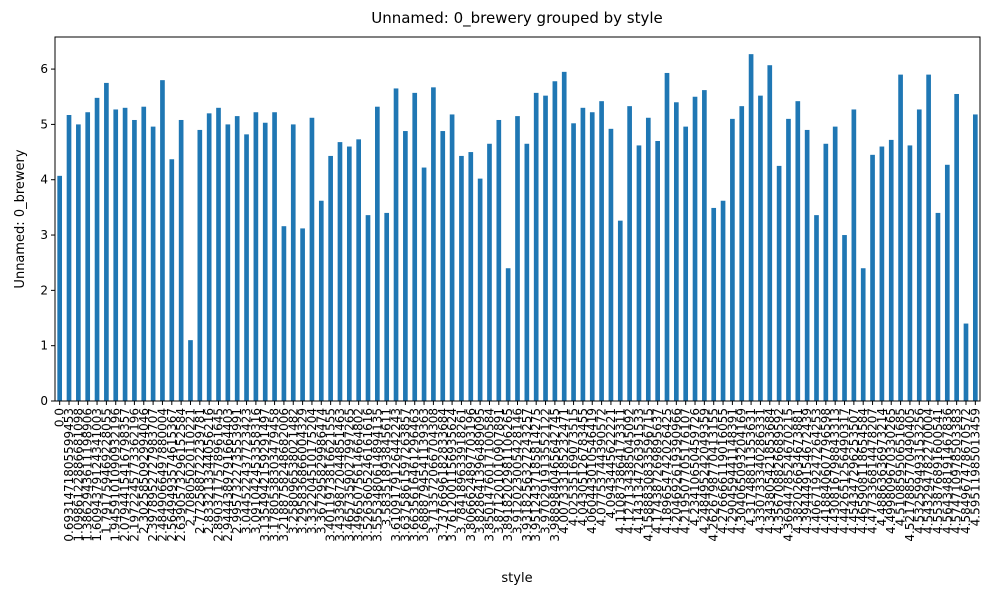 The image size is (1000, 600). Describe the element at coordinates (116, 475) in the screenshot. I see `x-tick-label: 1.9459101090932196` at that location.